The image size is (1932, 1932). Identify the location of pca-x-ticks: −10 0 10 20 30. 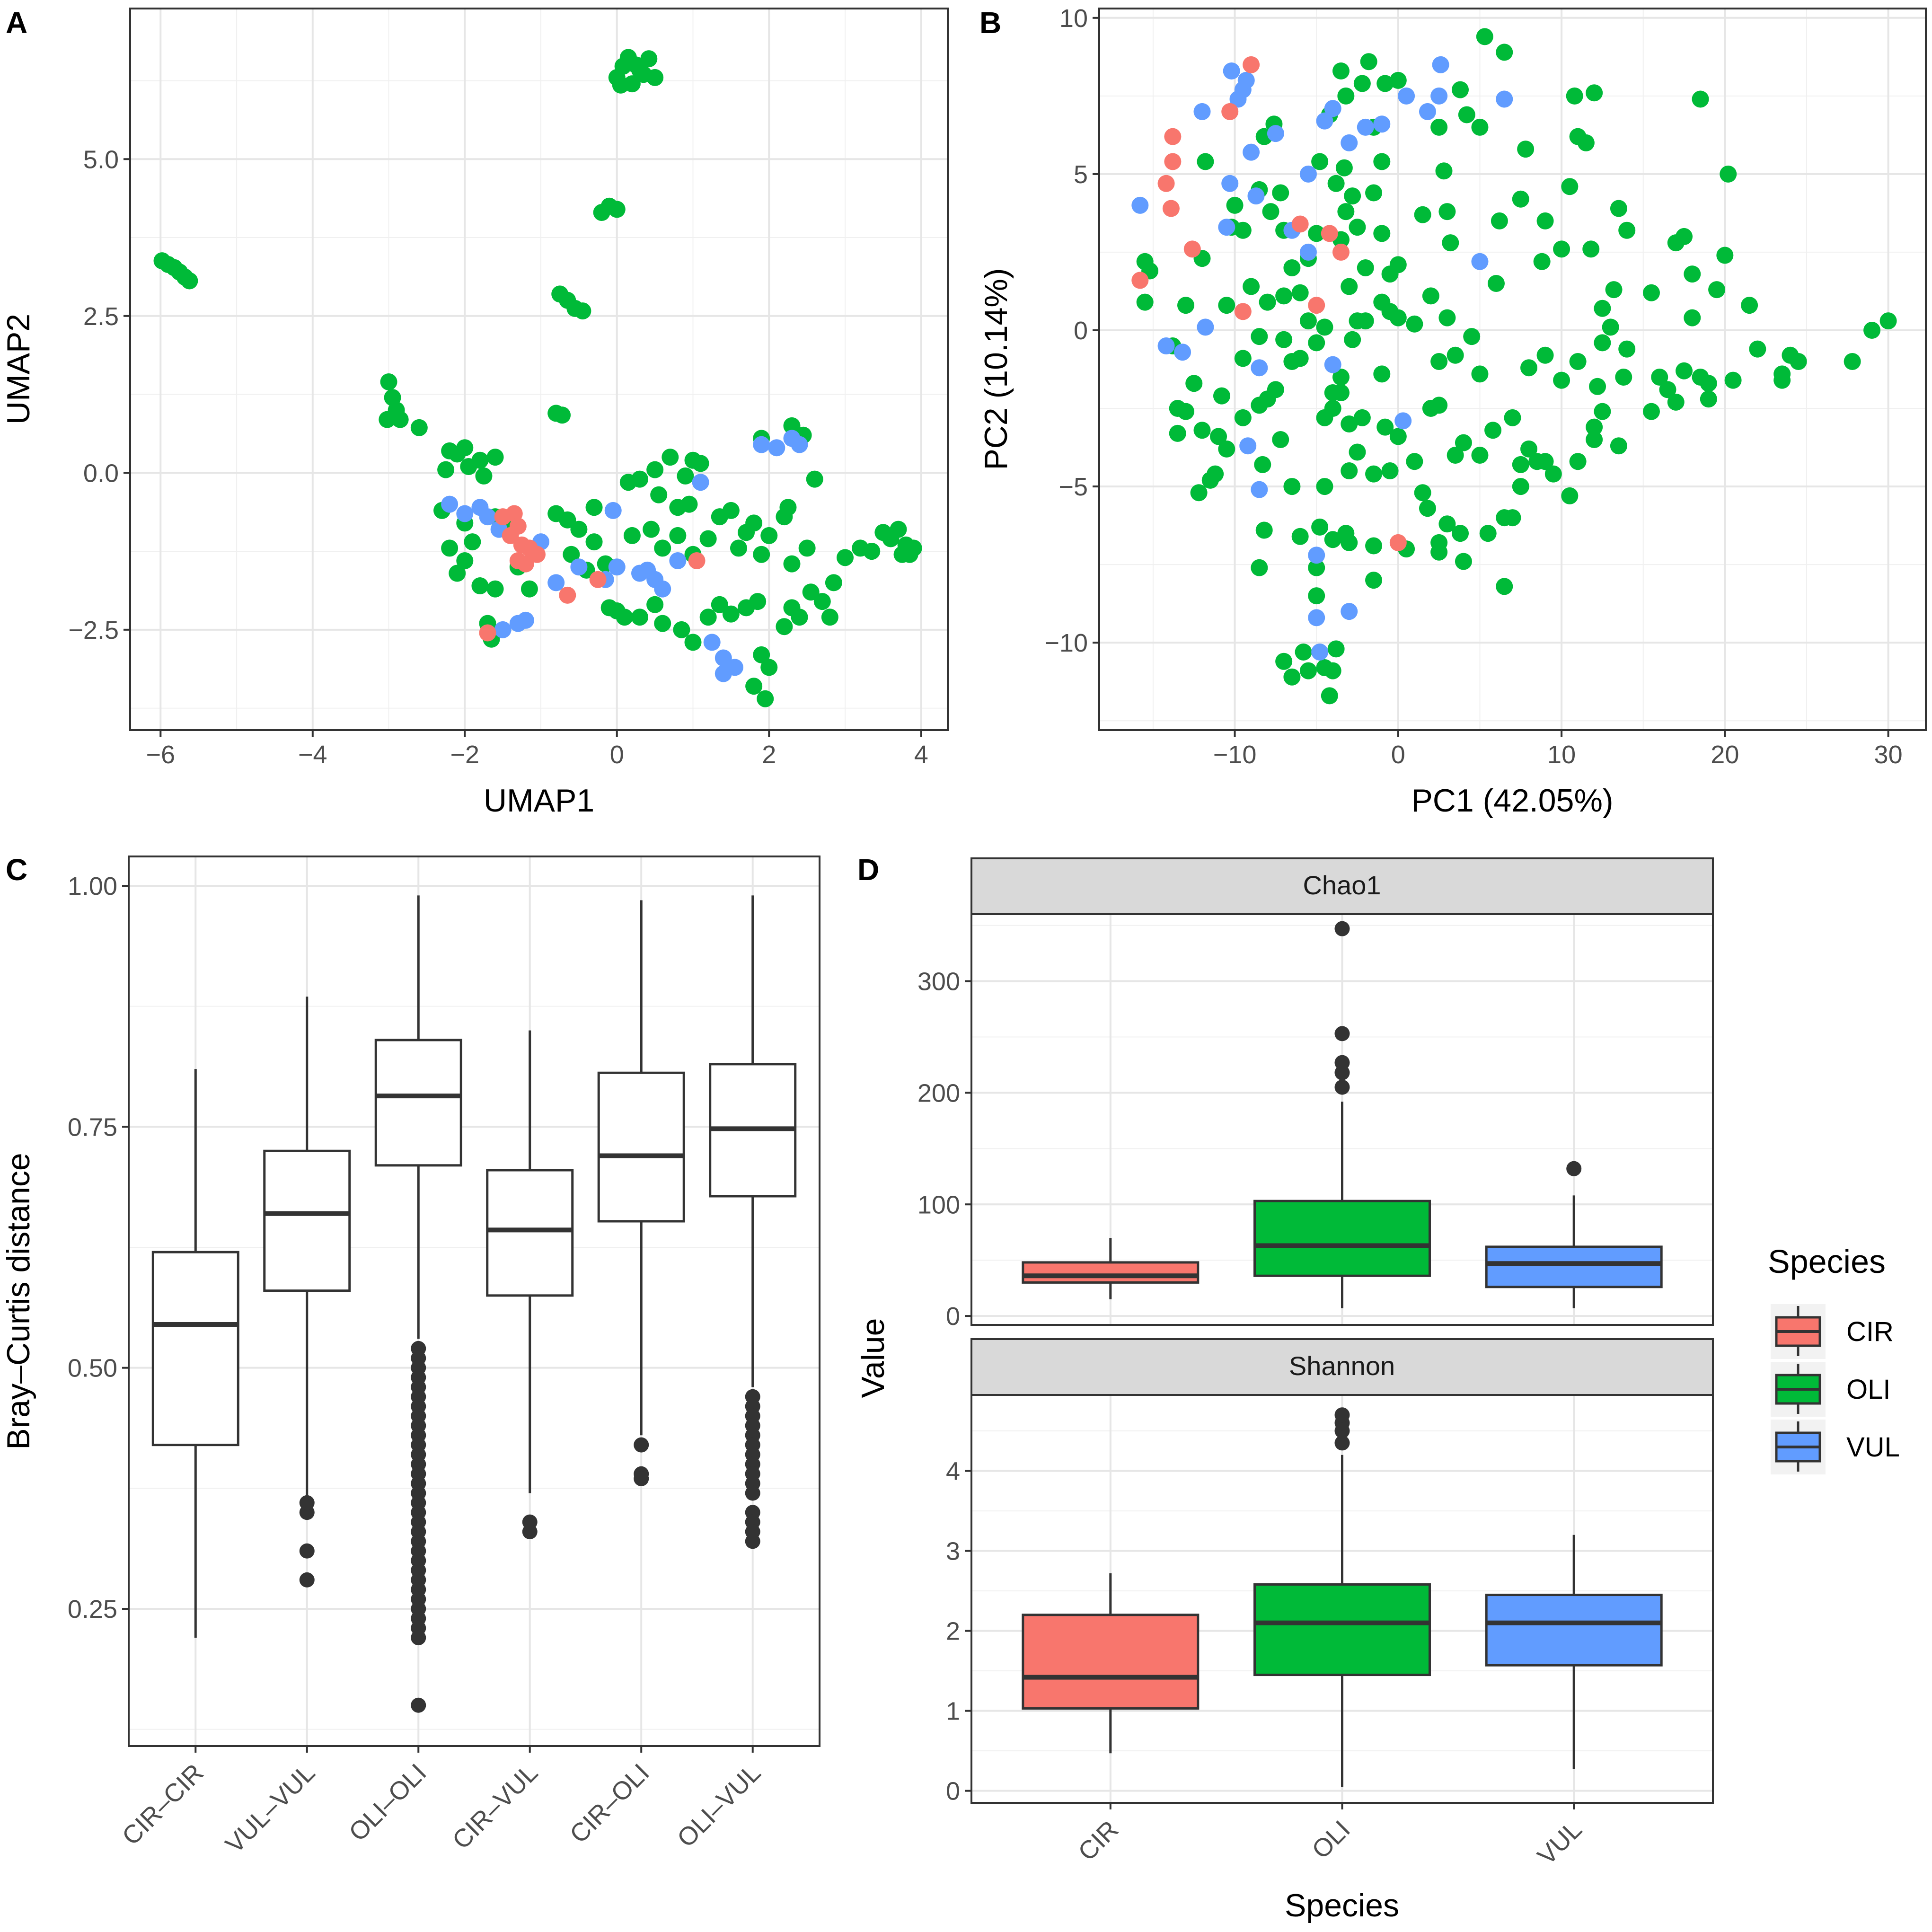
(1558, 749).